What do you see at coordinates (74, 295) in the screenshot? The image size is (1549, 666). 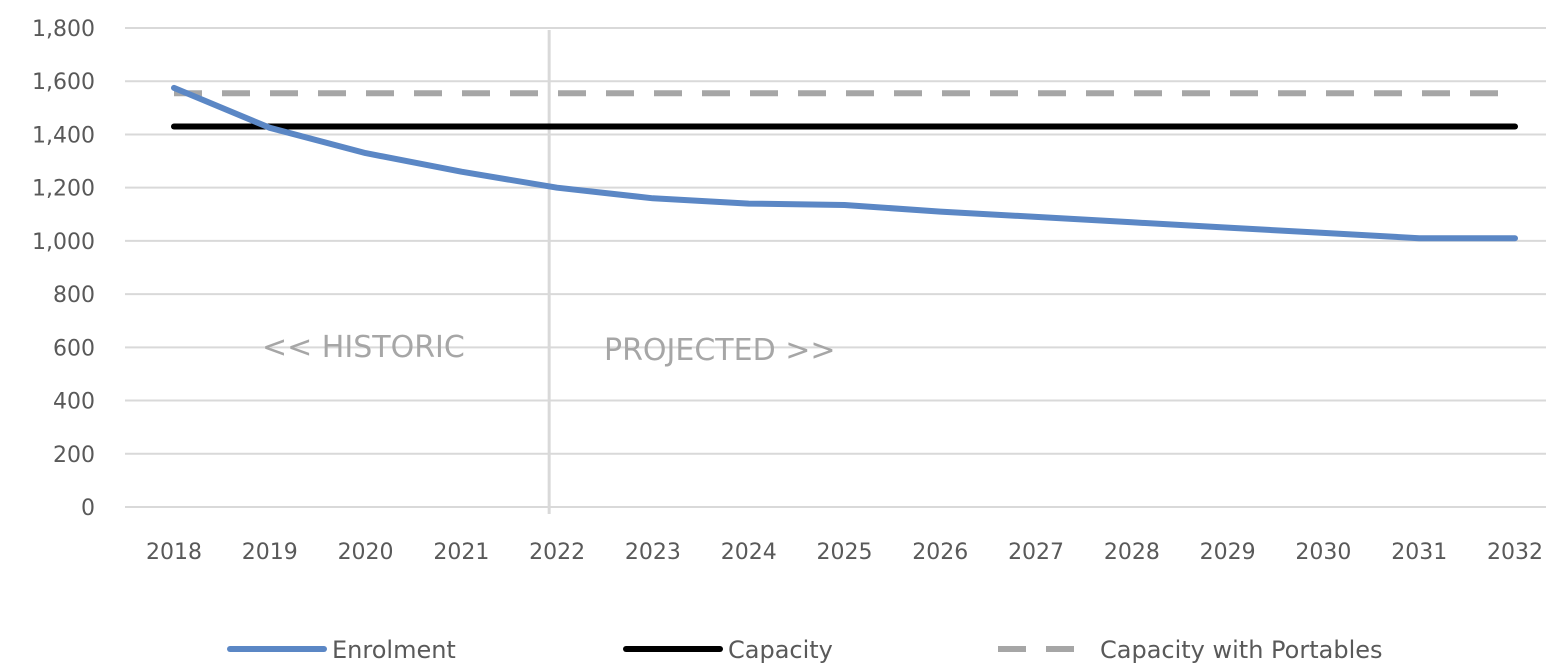 I see `y-tick-label: 800` at bounding box center [74, 295].